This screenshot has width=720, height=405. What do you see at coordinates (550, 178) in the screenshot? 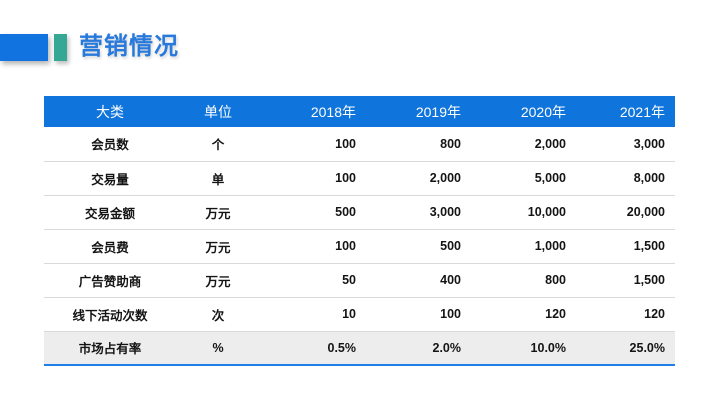
I see `value-cell: 5,000` at bounding box center [550, 178].